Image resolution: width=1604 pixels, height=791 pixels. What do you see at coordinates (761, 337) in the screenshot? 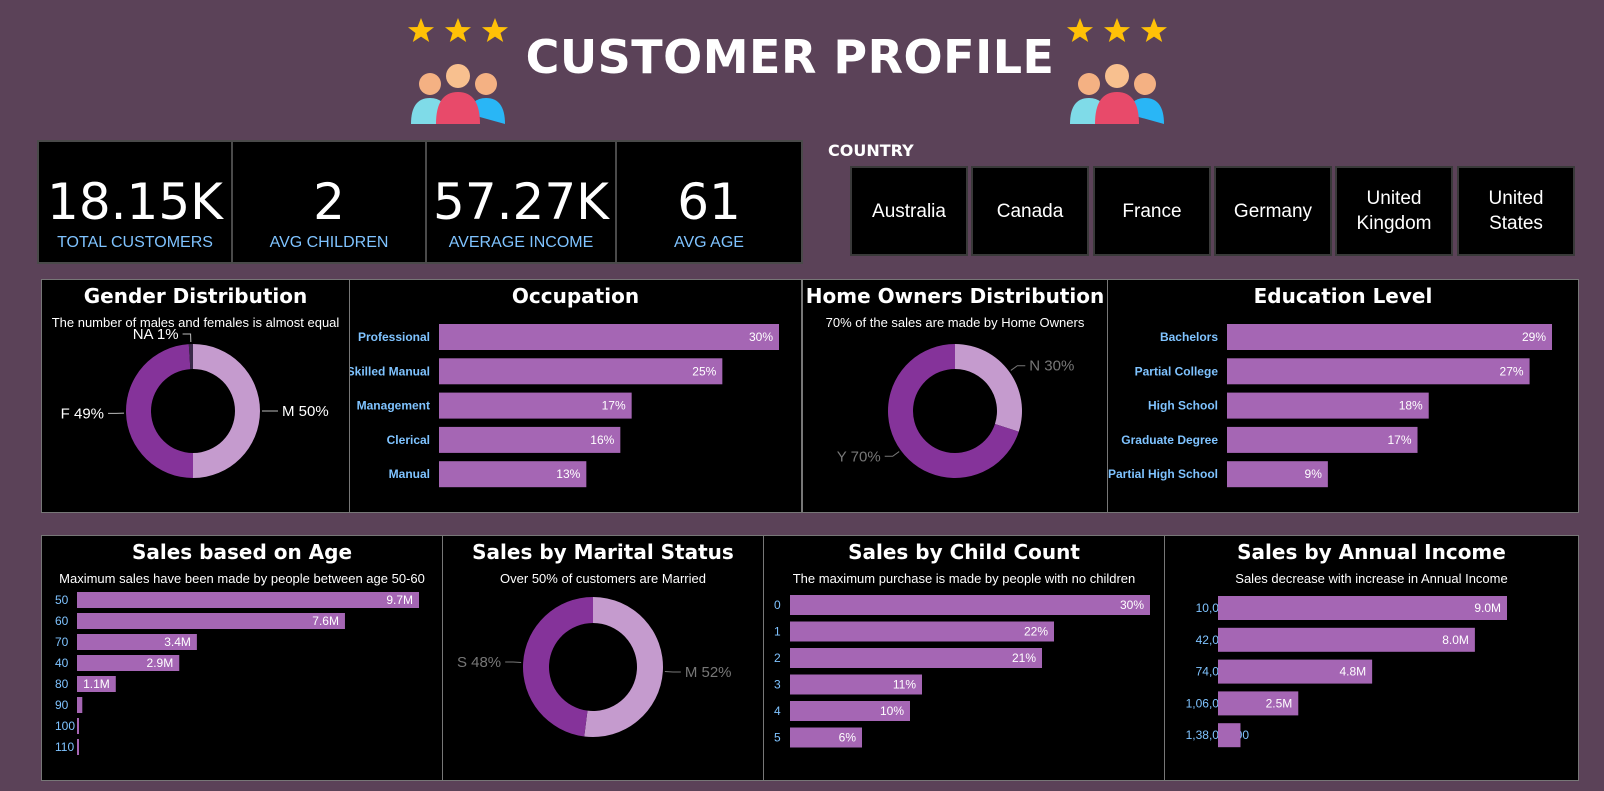
I see `data-label-professional: 30%` at bounding box center [761, 337].